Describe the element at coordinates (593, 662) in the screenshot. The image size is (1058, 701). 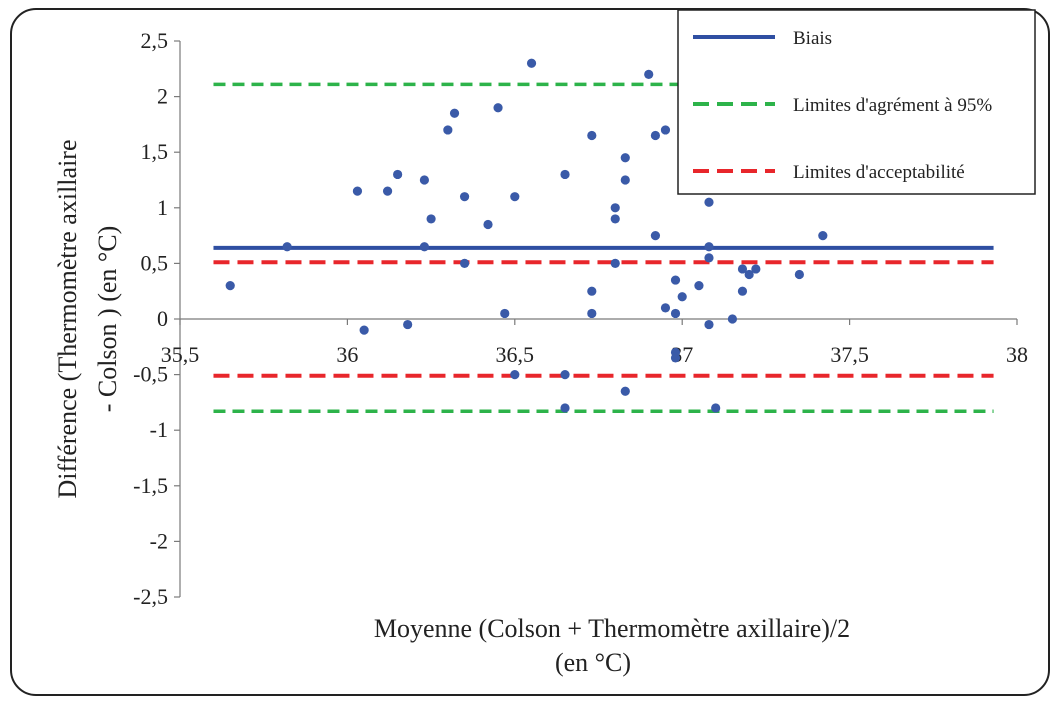
I see `x-axis-title-line-2: (en °C)` at that location.